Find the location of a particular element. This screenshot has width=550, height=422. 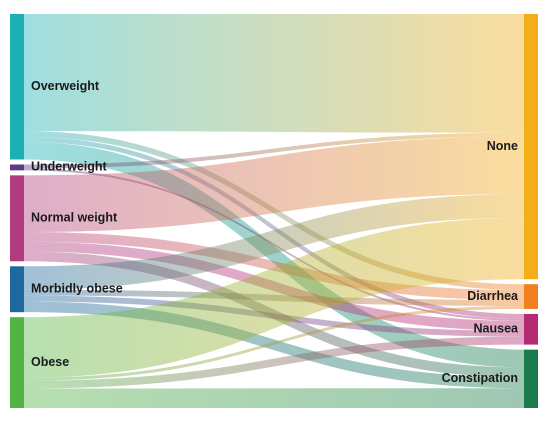

source-node-obese is located at coordinates (17, 362).